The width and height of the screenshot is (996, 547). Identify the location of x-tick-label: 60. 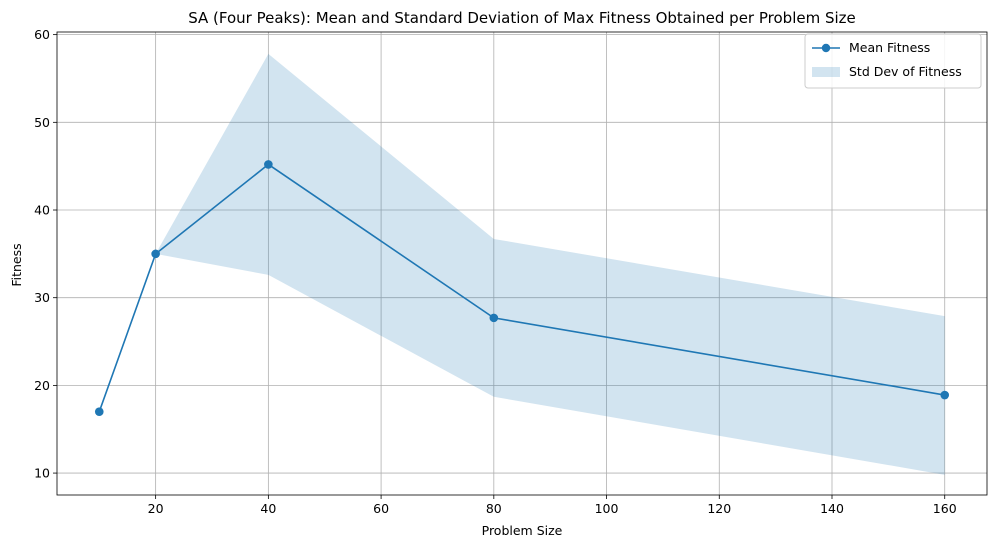
(381, 508).